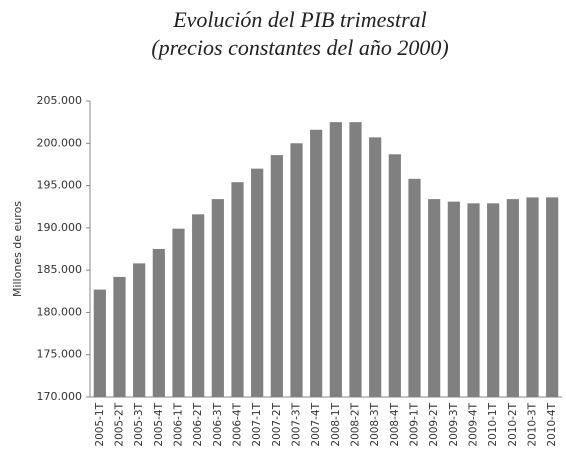 This screenshot has width=566, height=451. Describe the element at coordinates (139, 424) in the screenshot. I see `x-tick-label: 2005-3T` at that location.